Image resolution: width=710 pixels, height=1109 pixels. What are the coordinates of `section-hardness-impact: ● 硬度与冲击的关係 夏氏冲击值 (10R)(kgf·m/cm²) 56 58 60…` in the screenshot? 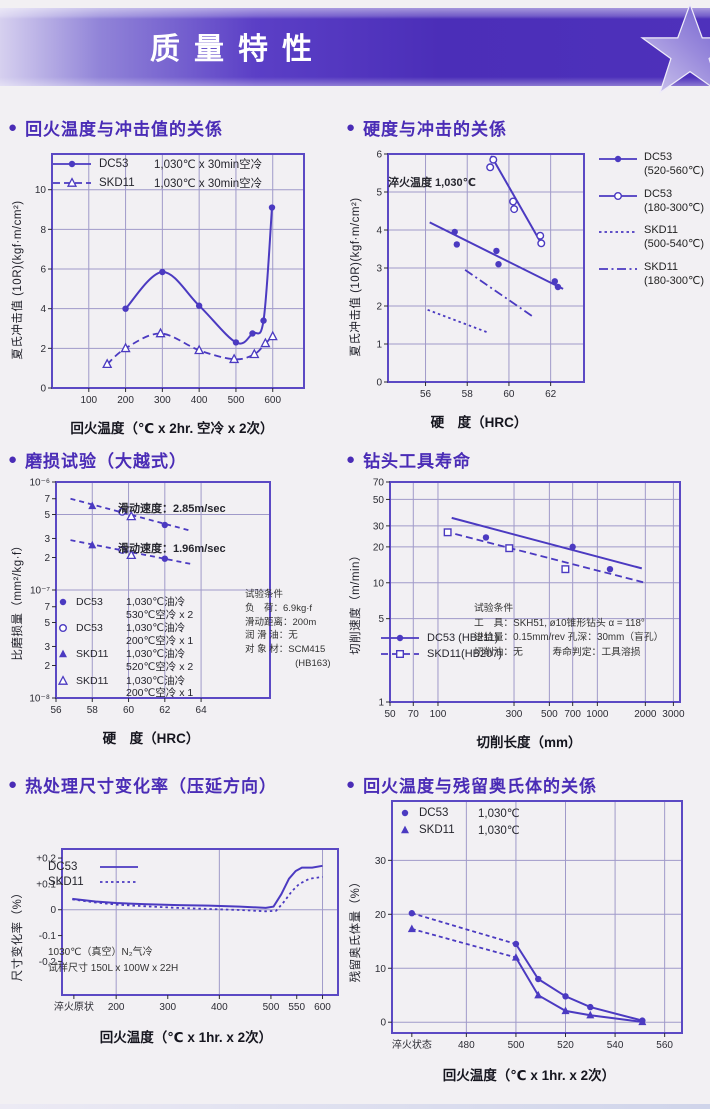 It's located at (528, 273).